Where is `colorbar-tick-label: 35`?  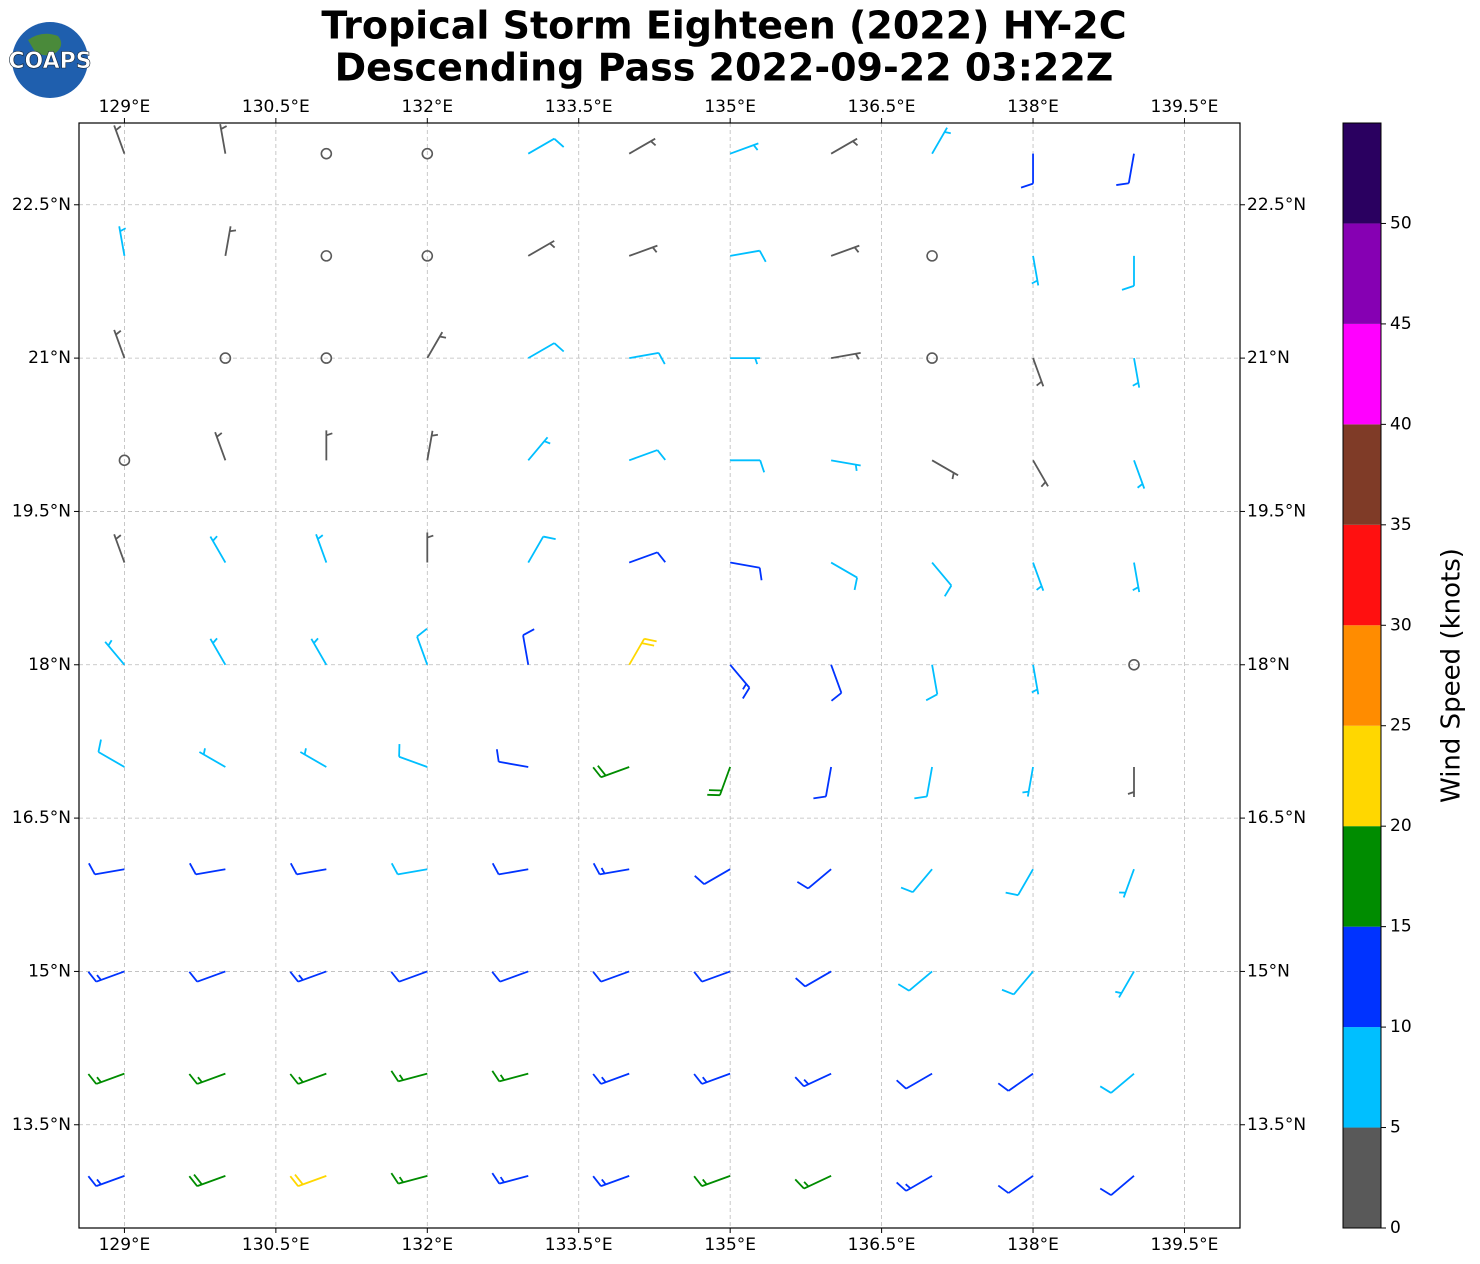 colorbar-tick-label: 35 is located at coordinates (1401, 525).